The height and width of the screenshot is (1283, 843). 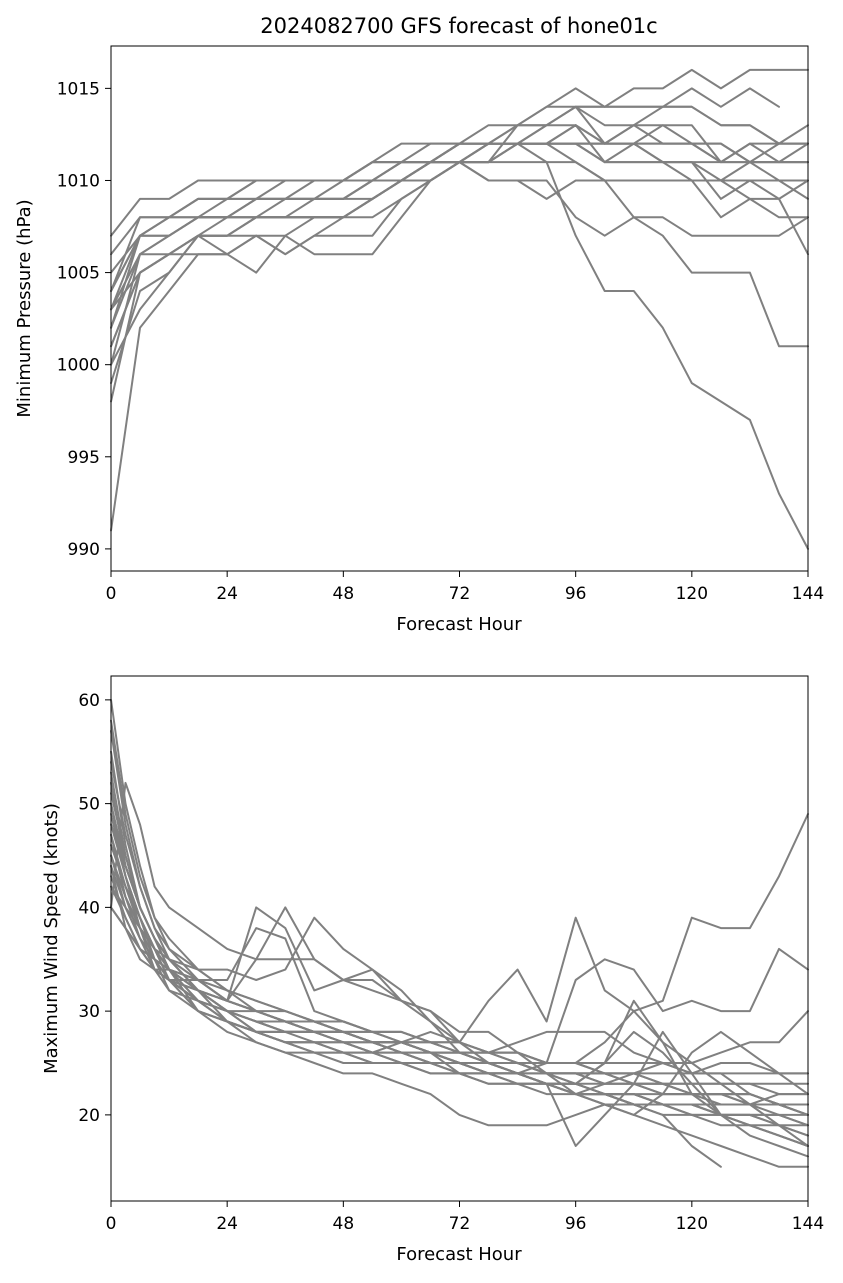 What do you see at coordinates (692, 1224) in the screenshot?
I see `wind-x-tick-label: 120` at bounding box center [692, 1224].